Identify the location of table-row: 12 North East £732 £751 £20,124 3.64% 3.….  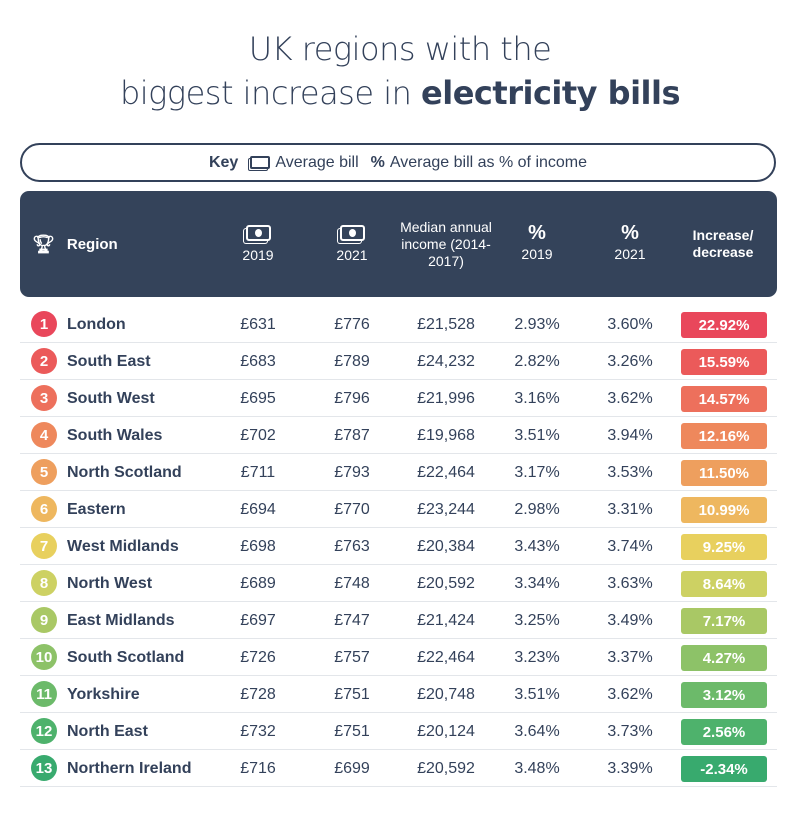
(398, 731).